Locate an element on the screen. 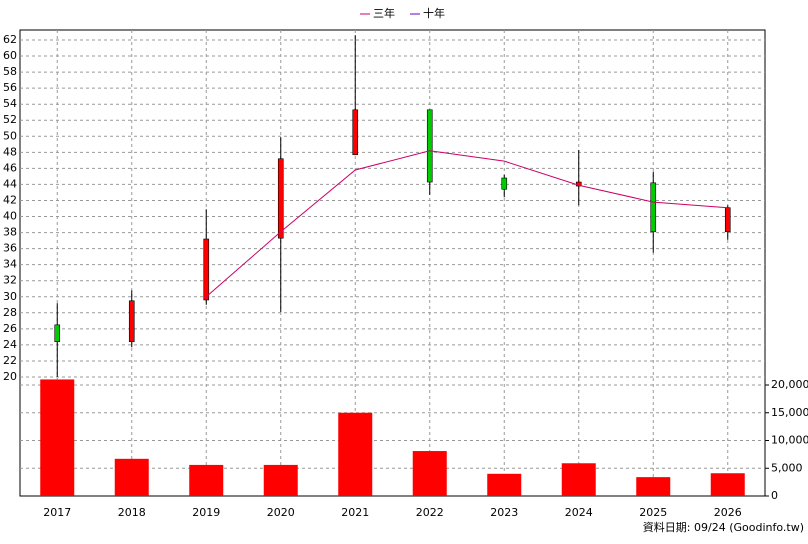 The width and height of the screenshot is (808, 544). y-tick-label: 46 is located at coordinates (10, 167).